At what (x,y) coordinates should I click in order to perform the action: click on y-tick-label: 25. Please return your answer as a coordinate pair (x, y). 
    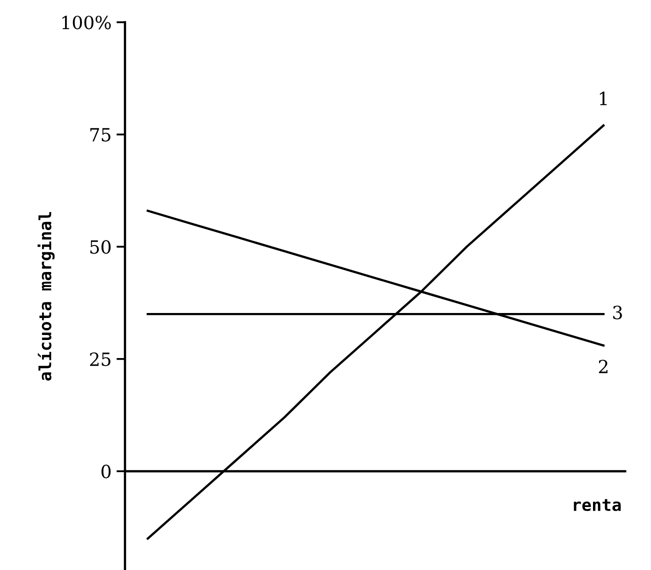
    Looking at the image, I should click on (100, 359).